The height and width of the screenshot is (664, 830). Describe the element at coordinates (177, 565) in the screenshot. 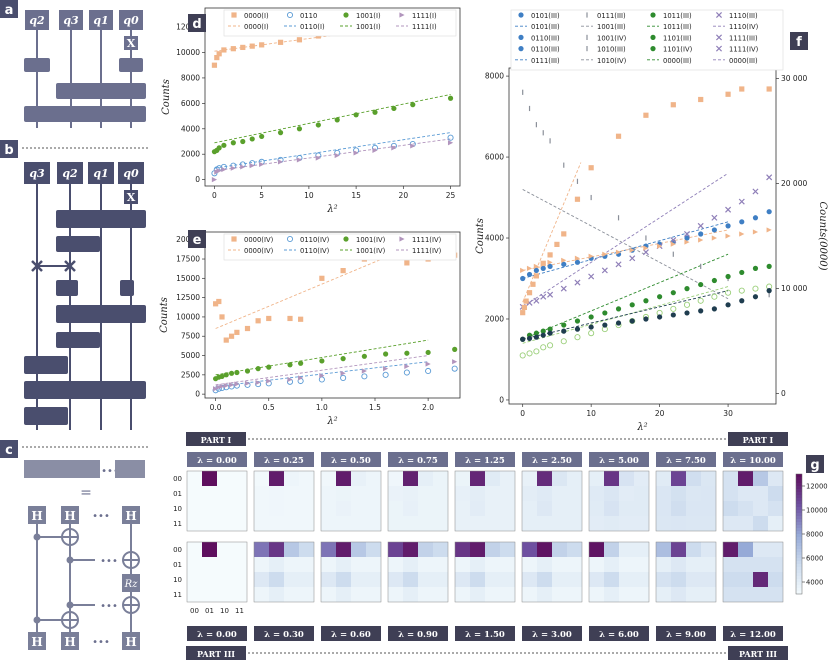

I see `row-label: 01` at that location.